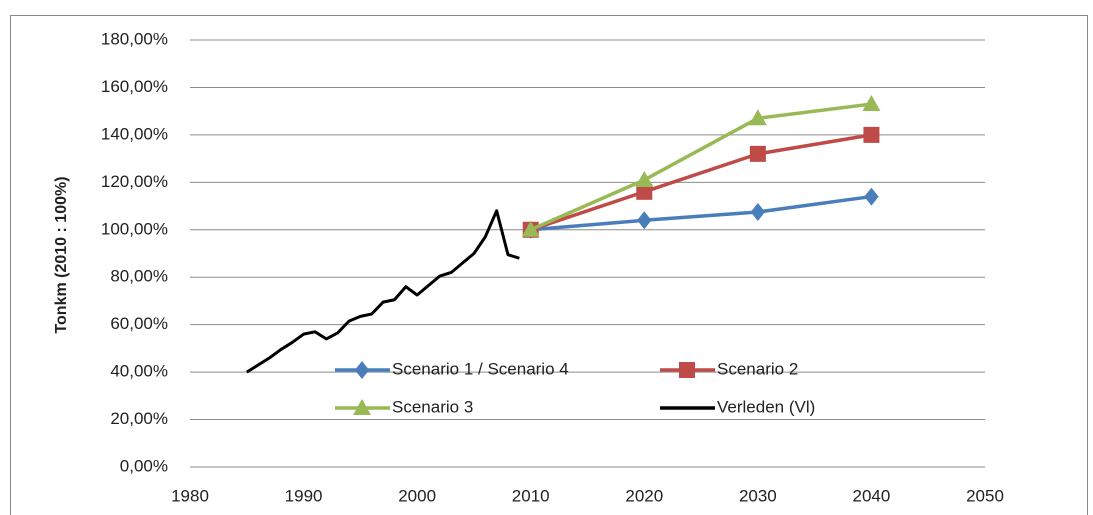  I want to click on legend-item: Scenario 3, so click(404, 406).